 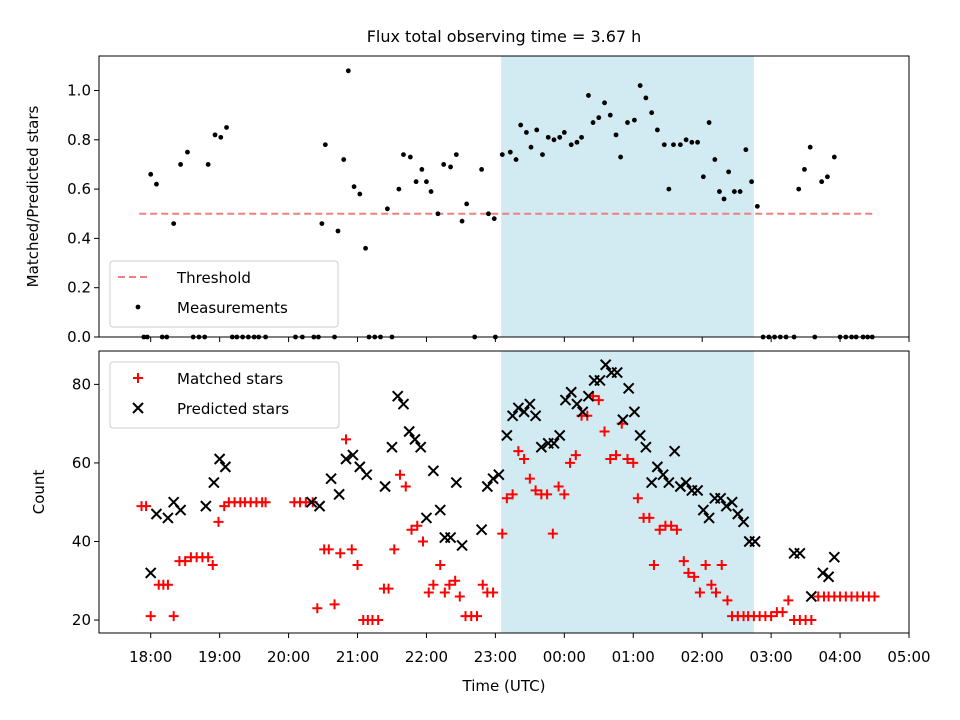 What do you see at coordinates (288, 657) in the screenshot?
I see `x-tick-label: 20:00` at bounding box center [288, 657].